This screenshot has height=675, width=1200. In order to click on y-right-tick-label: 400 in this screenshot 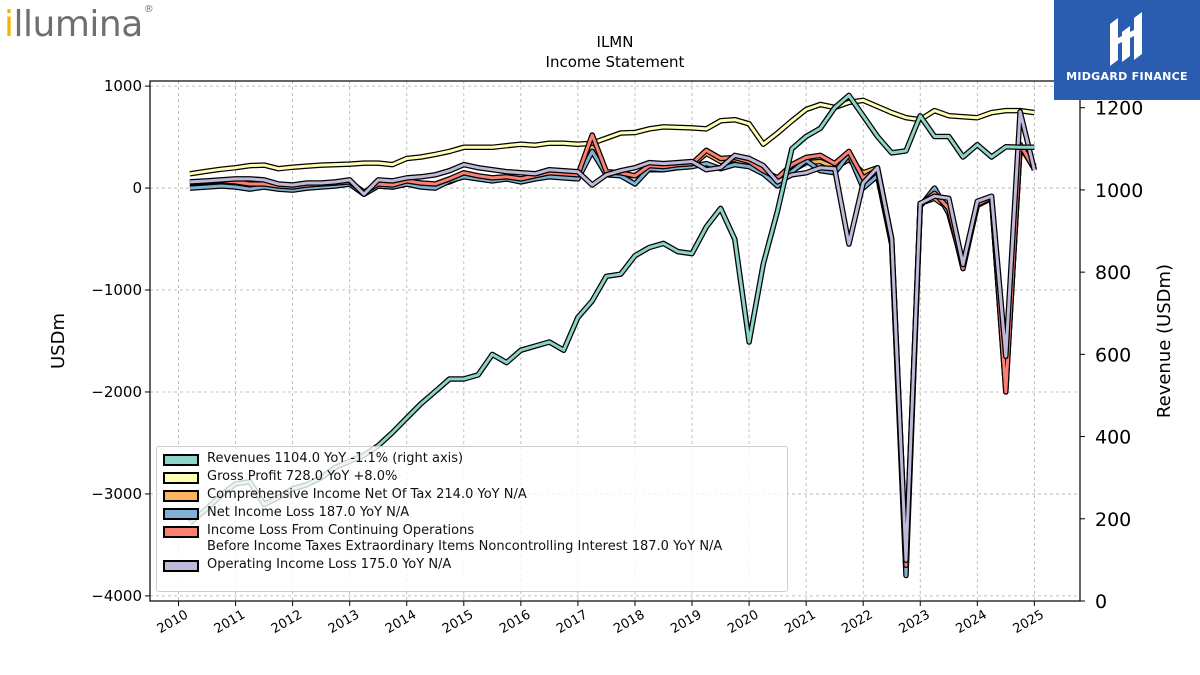, I will do `click(1113, 438)`.